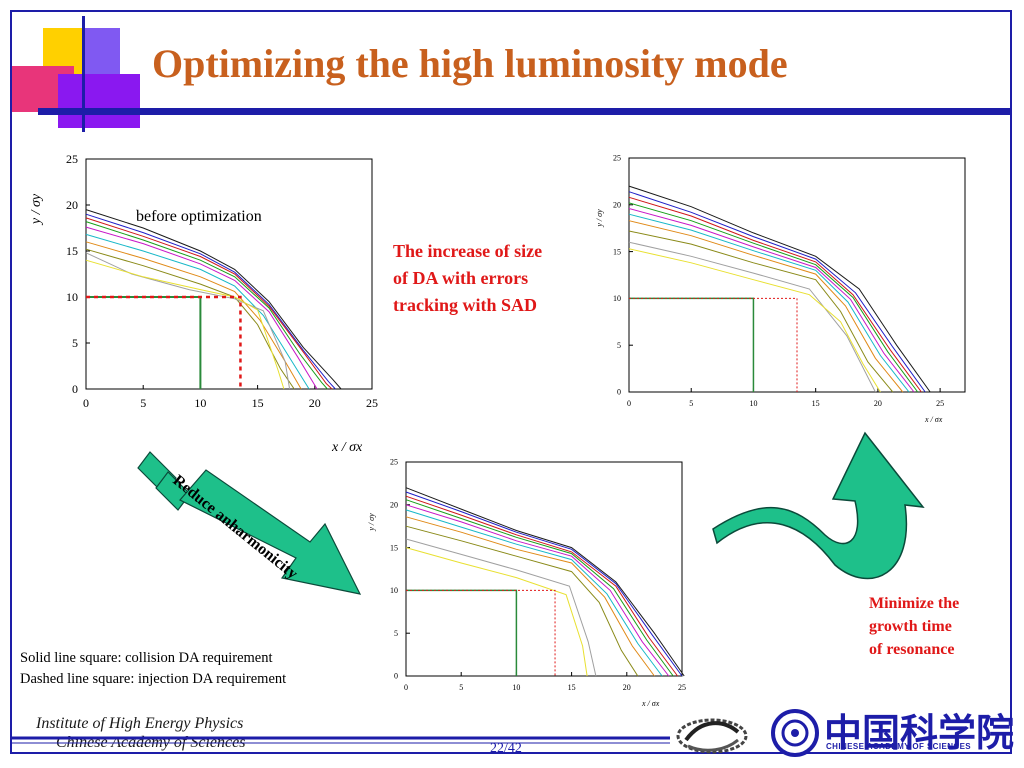 The image size is (1024, 768). I want to click on logo-squares-icon, so click(76, 74).